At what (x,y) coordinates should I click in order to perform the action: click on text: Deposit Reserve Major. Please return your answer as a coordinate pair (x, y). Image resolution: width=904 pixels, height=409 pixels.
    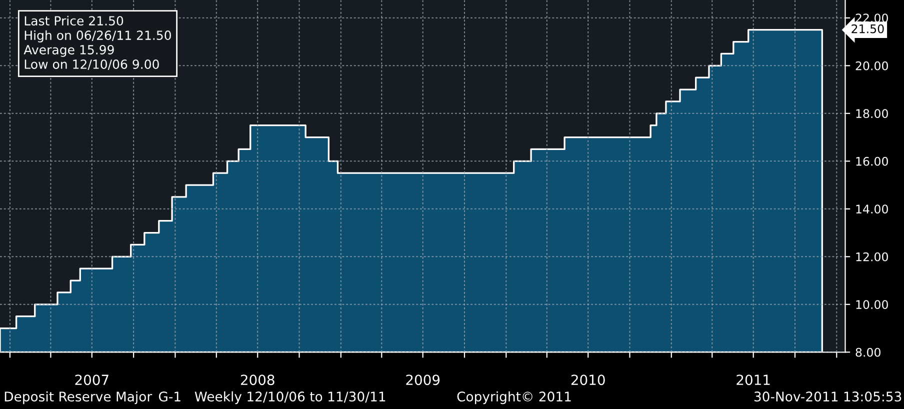
    Looking at the image, I should click on (78, 397).